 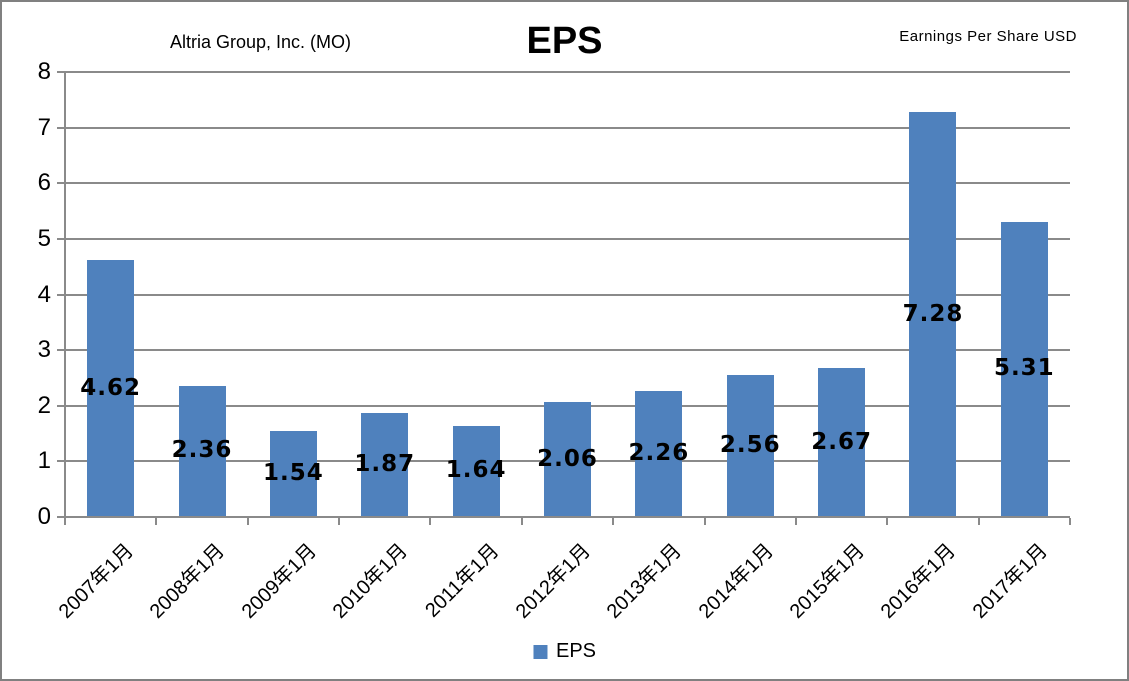 I want to click on chart-title: EPS, so click(x=564, y=41).